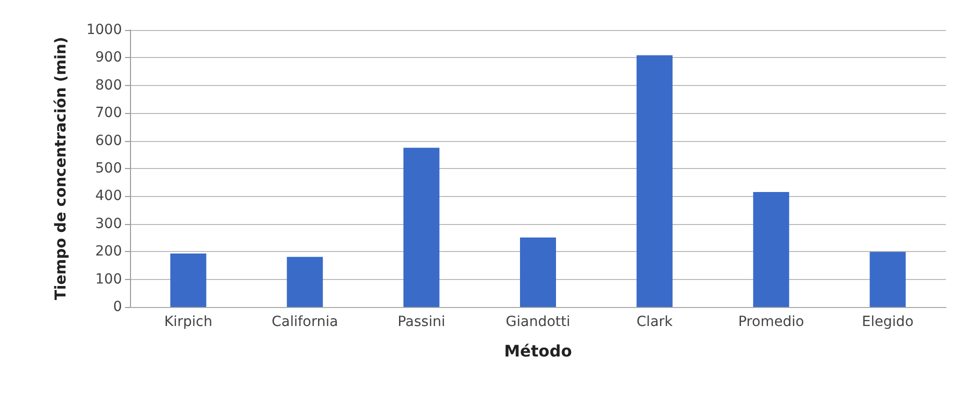  What do you see at coordinates (108, 85) in the screenshot?
I see `y-tick-label: 800` at bounding box center [108, 85].